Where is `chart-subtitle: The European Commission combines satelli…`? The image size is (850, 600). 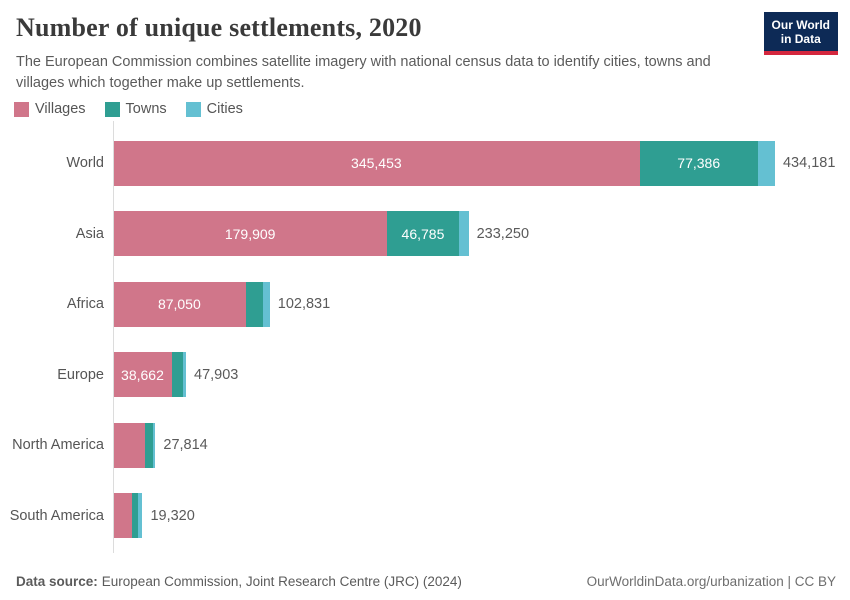
chart-subtitle: The European Commission combines satelli… is located at coordinates (363, 72).